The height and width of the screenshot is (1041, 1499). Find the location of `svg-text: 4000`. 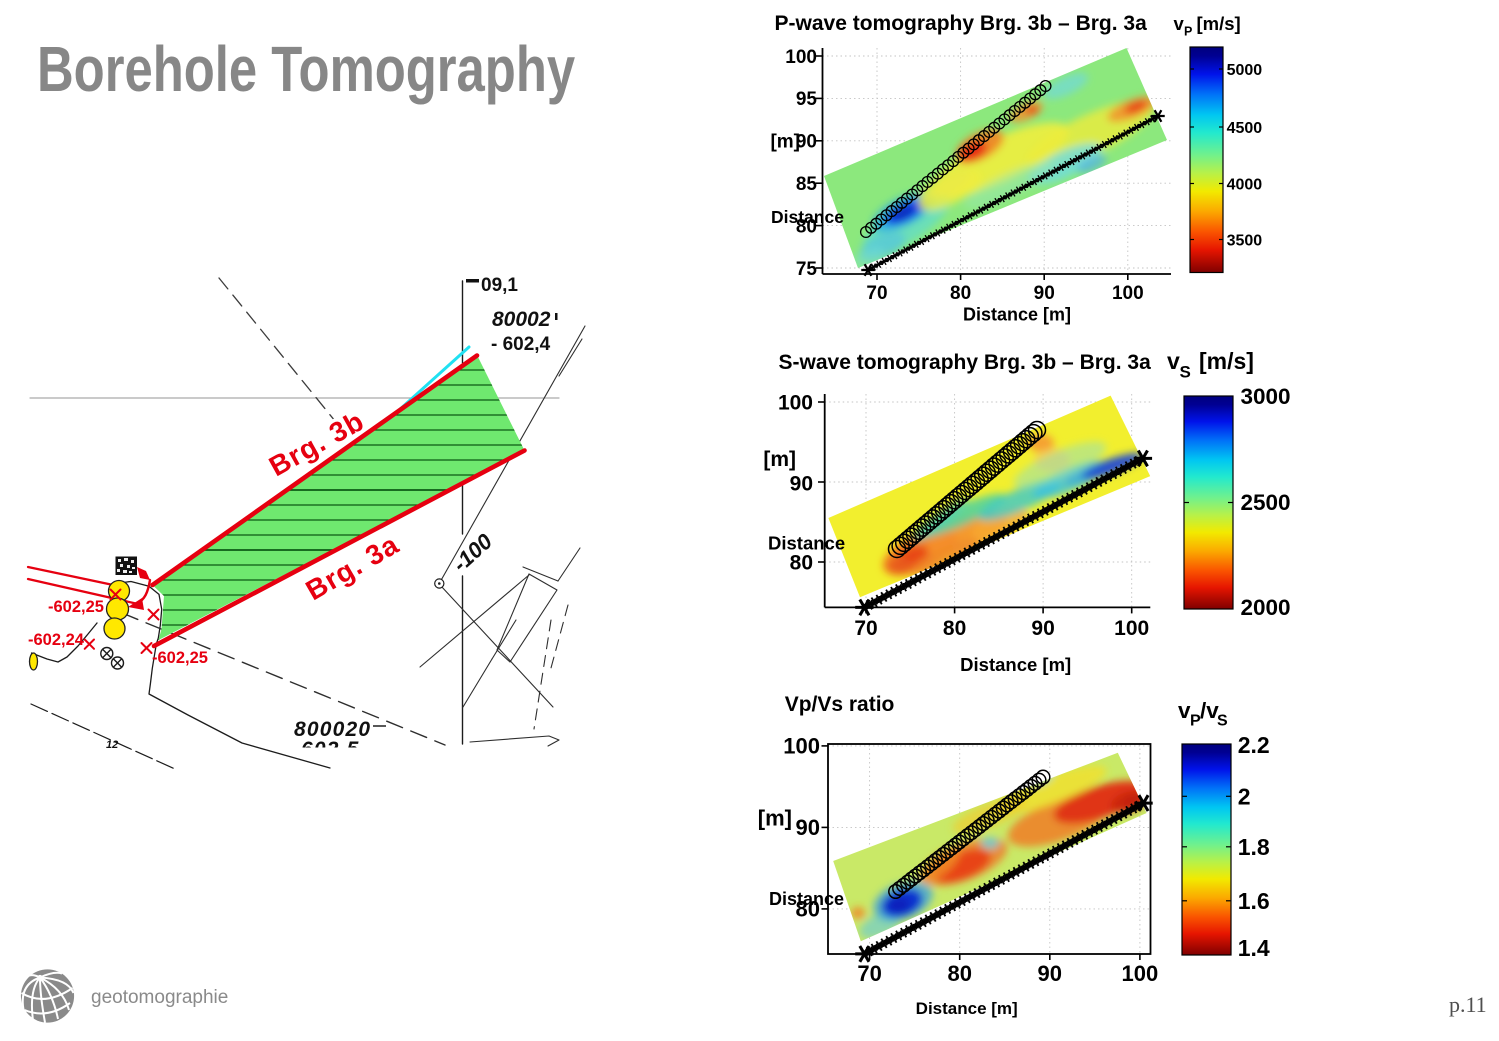

svg-text: 4000 is located at coordinates (1245, 185).